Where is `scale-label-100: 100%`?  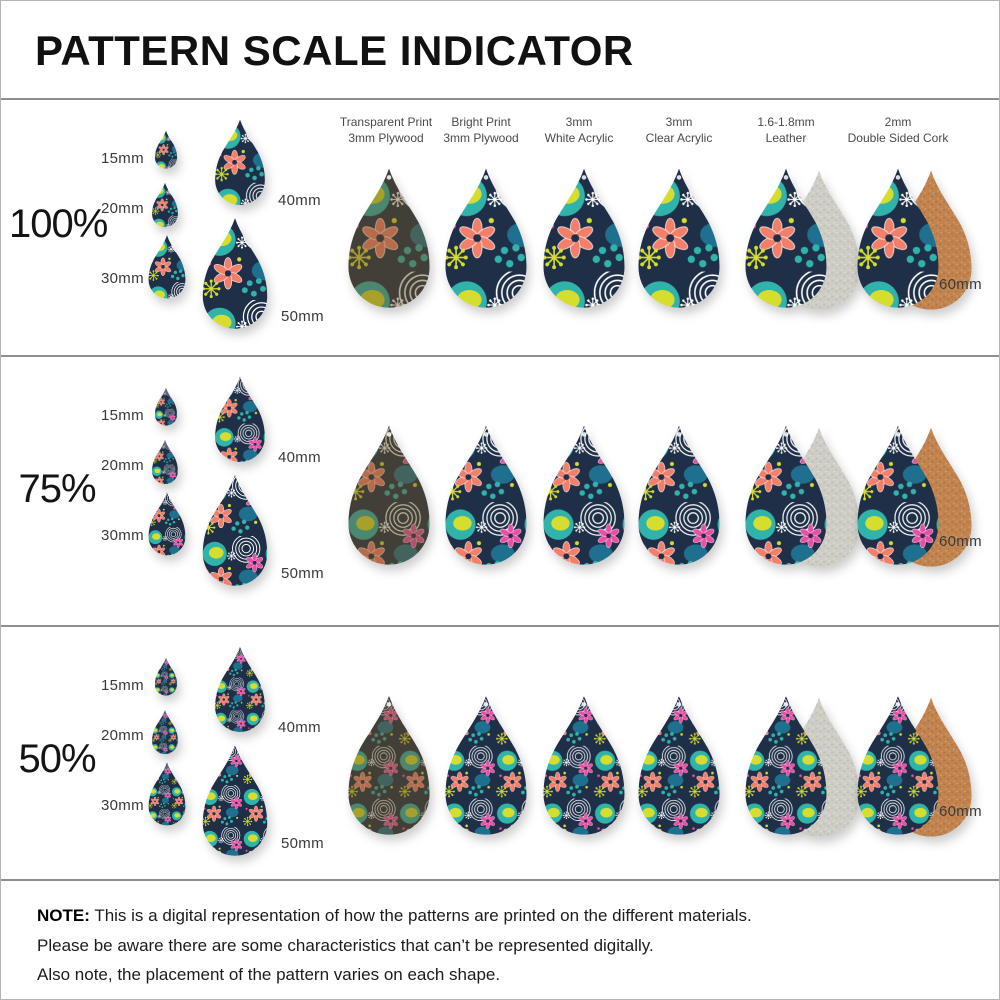 scale-label-100: 100% is located at coordinates (58, 224).